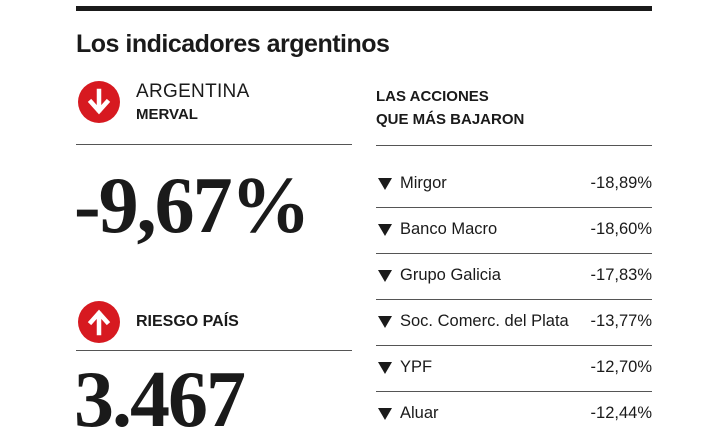 This screenshot has height=447, width=715. What do you see at coordinates (416, 367) in the screenshot?
I see `company-name: YPF` at bounding box center [416, 367].